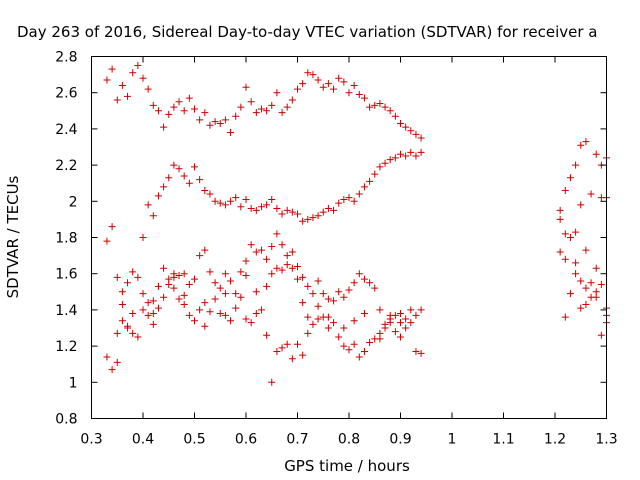 The width and height of the screenshot is (640, 480). Describe the element at coordinates (66, 420) in the screenshot. I see `y-tick-label: 0.8` at that location.